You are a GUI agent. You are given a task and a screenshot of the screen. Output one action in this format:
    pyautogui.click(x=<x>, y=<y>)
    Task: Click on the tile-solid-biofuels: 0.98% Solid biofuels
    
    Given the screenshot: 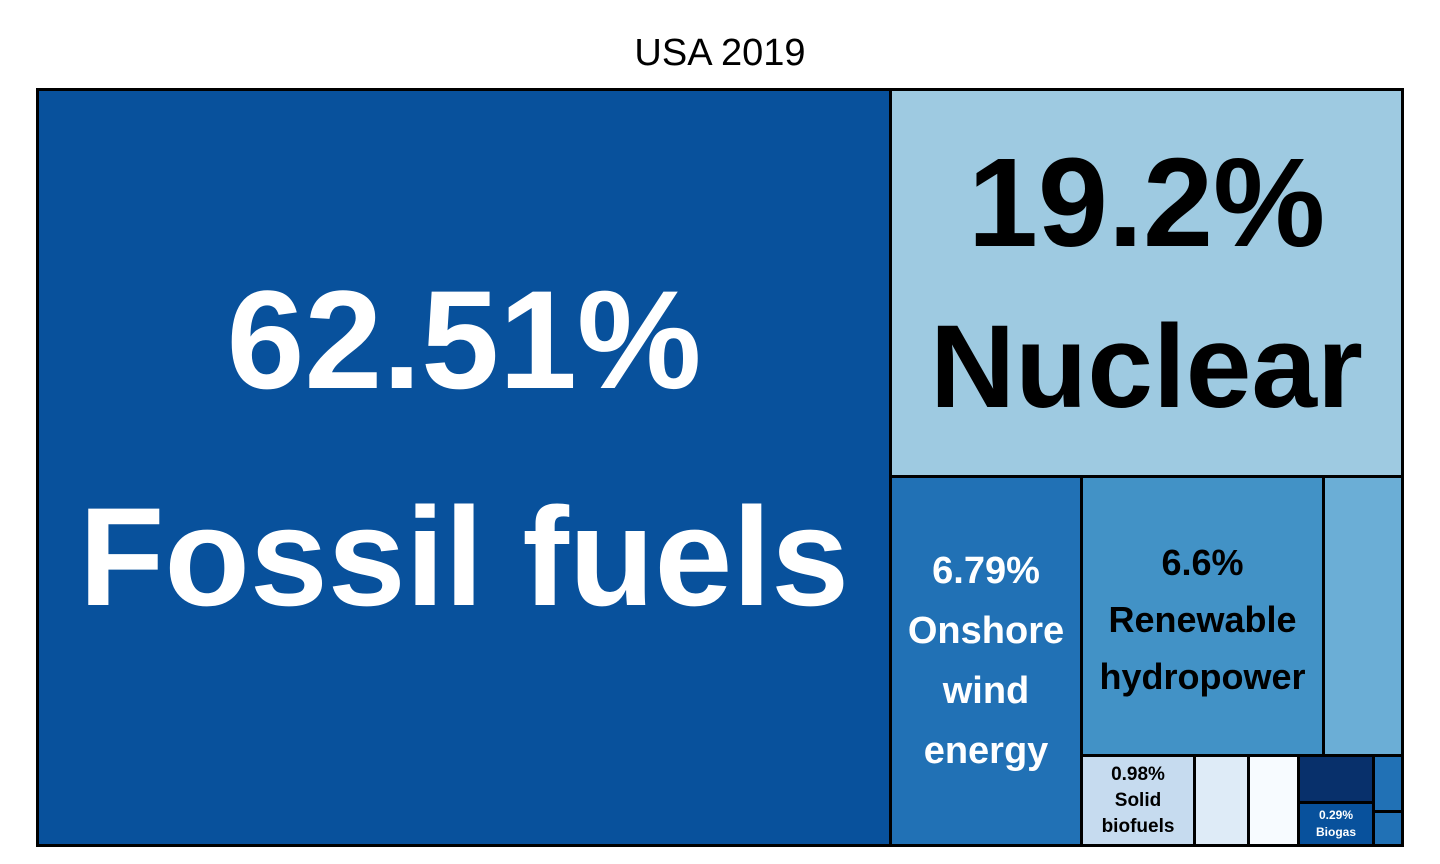 What is the action you would take?
    pyautogui.click(x=1138, y=800)
    